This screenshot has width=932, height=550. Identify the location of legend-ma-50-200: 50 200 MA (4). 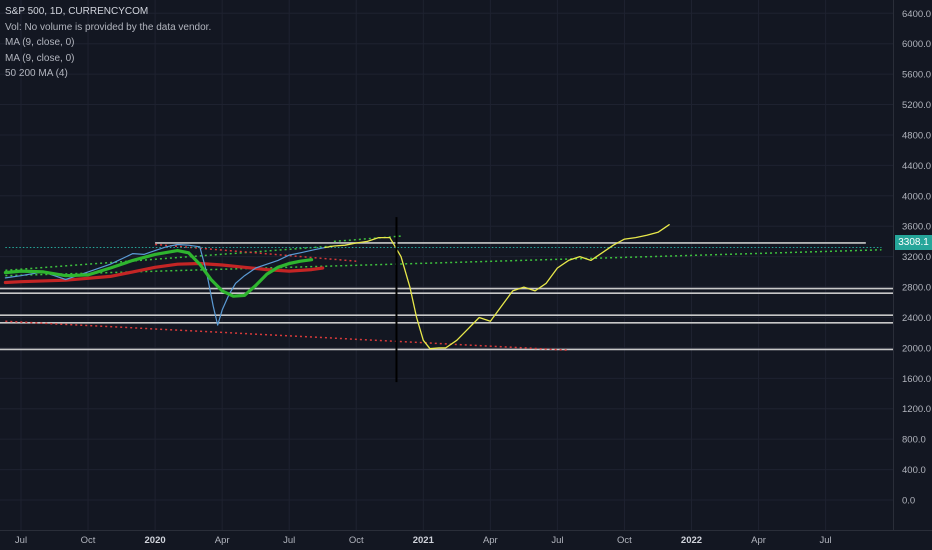
(36, 73).